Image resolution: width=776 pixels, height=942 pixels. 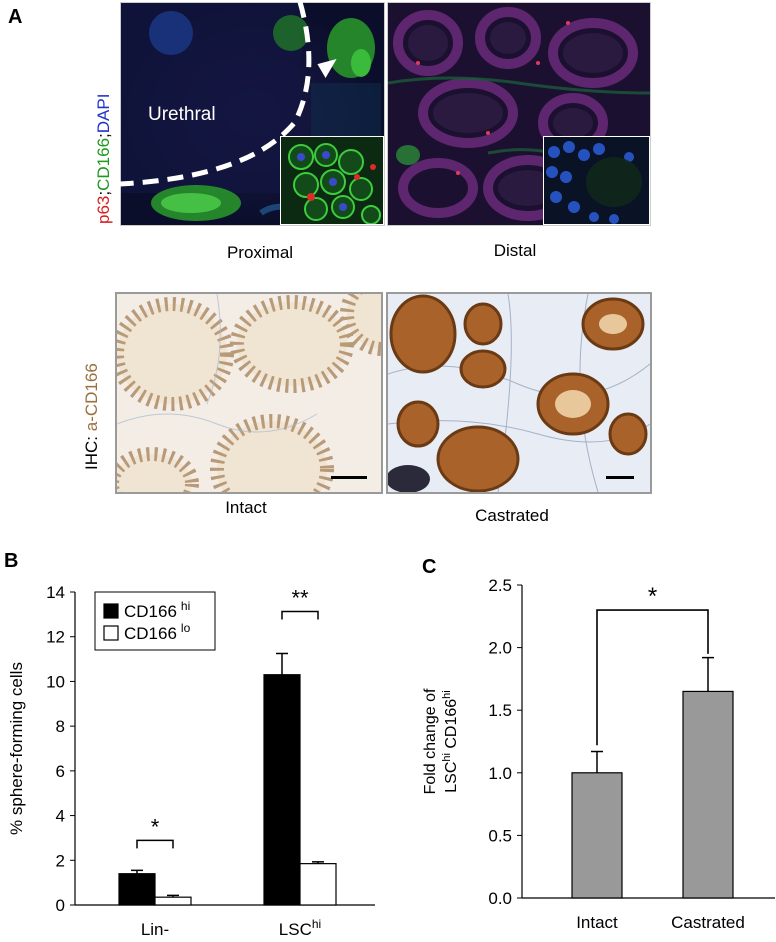 What do you see at coordinates (500, 773) in the screenshot?
I see `y-tick-label: 1.0` at bounding box center [500, 773].